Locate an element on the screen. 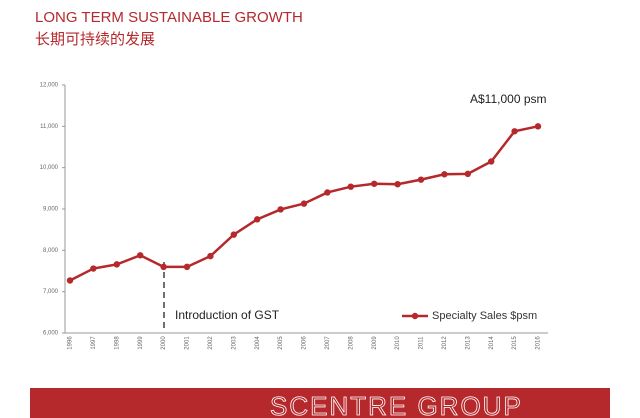 This screenshot has height=418, width=640. y-tick-label: 9,000 is located at coordinates (51, 210).